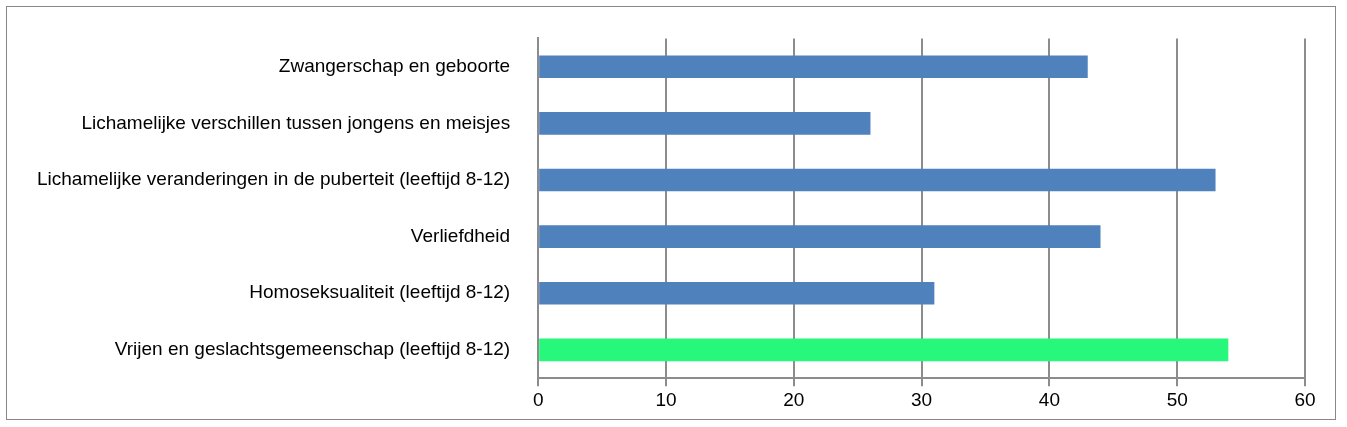 The image size is (1347, 427). Describe the element at coordinates (794, 399) in the screenshot. I see `x-tick-label: 20` at that location.